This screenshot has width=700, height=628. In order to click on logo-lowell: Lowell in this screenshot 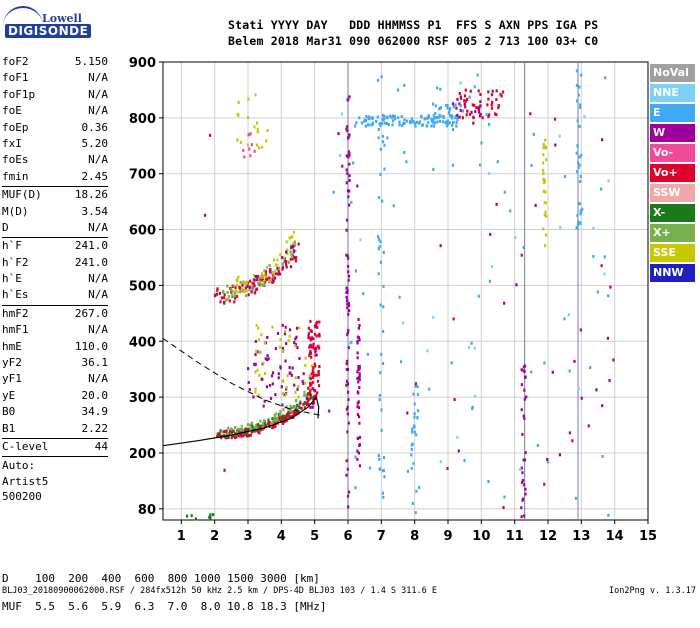, I will do `click(62, 18)`.